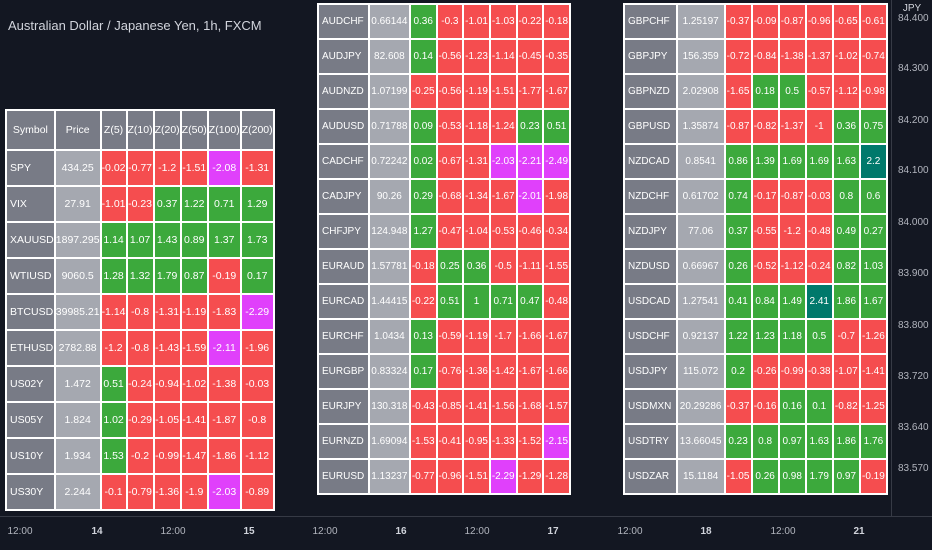 The height and width of the screenshot is (550, 932). What do you see at coordinates (224, 348) in the screenshot?
I see `zscore-cell: -2.11` at bounding box center [224, 348].